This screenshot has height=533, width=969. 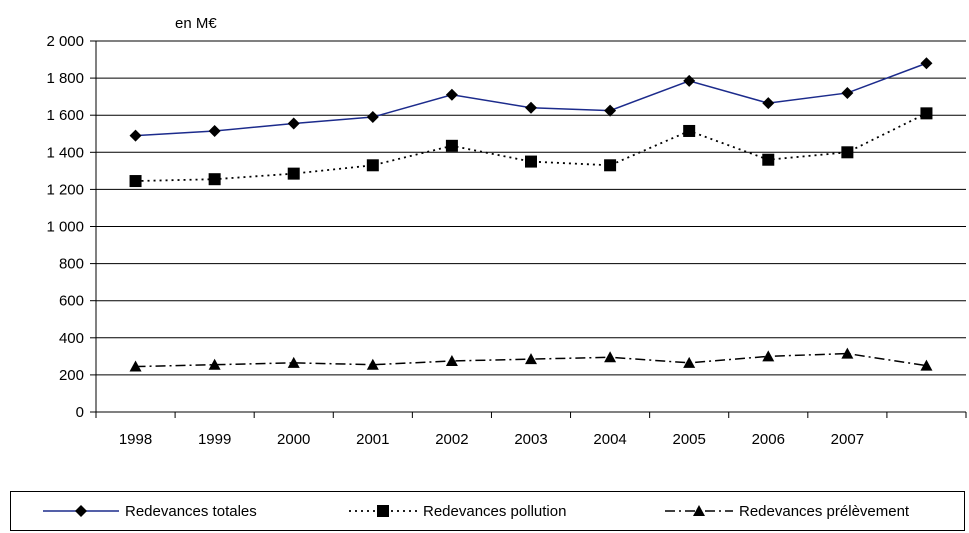 I want to click on legend-marker-diamond, so click(x=81, y=511).